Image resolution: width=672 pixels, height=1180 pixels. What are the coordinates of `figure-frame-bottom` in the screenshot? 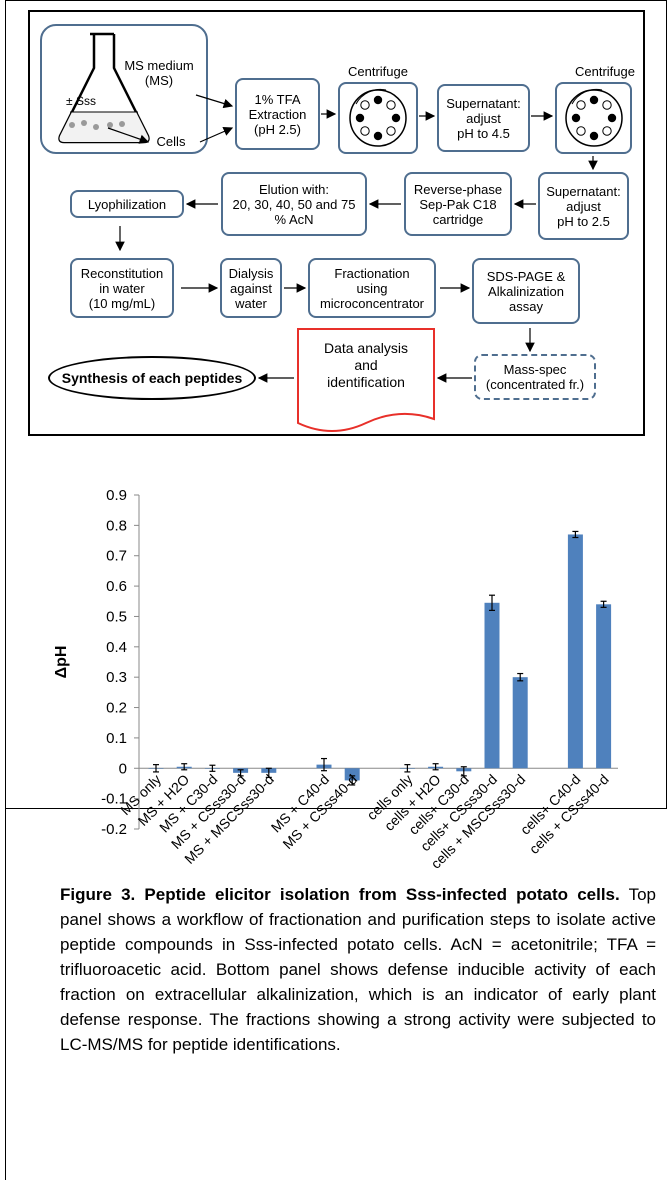 It's located at (336, 808).